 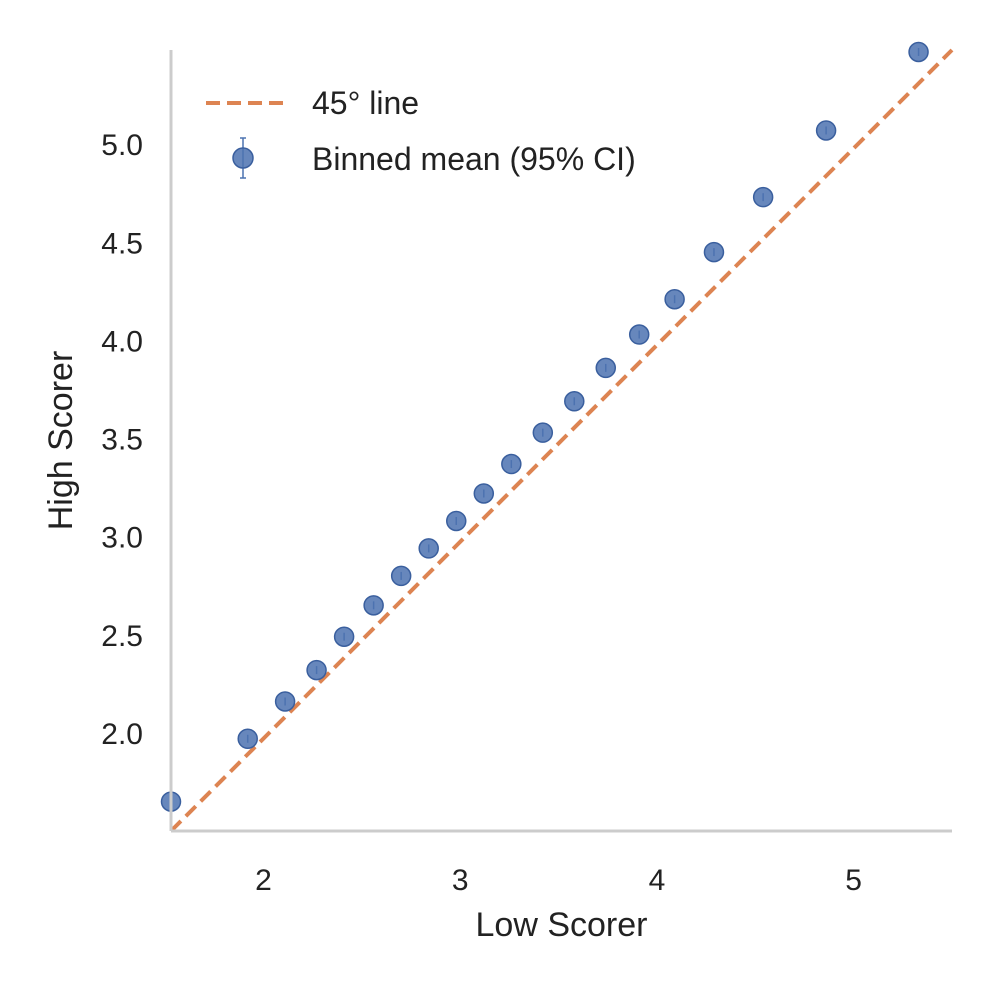 What do you see at coordinates (853, 880) in the screenshot?
I see `x-tick-label: 5` at bounding box center [853, 880].